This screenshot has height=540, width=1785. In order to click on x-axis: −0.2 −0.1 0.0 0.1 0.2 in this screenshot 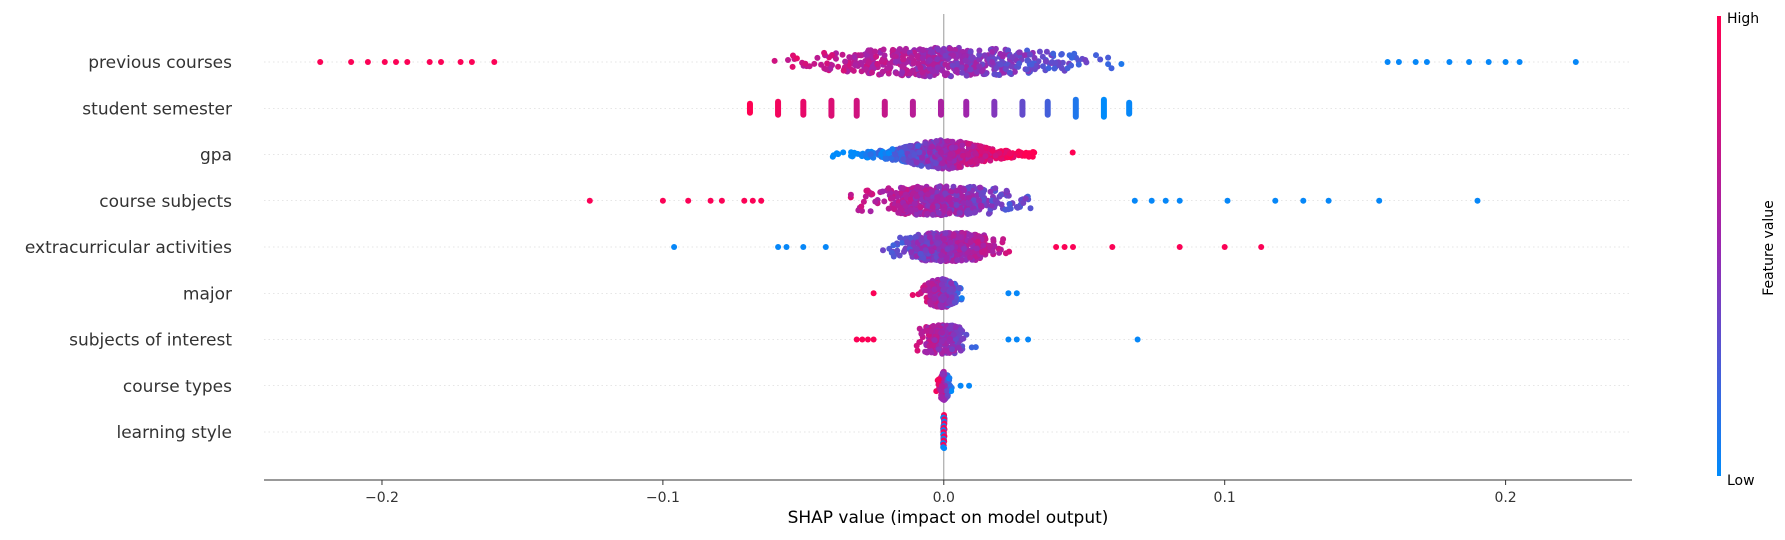, I will do `click(948, 492)`.